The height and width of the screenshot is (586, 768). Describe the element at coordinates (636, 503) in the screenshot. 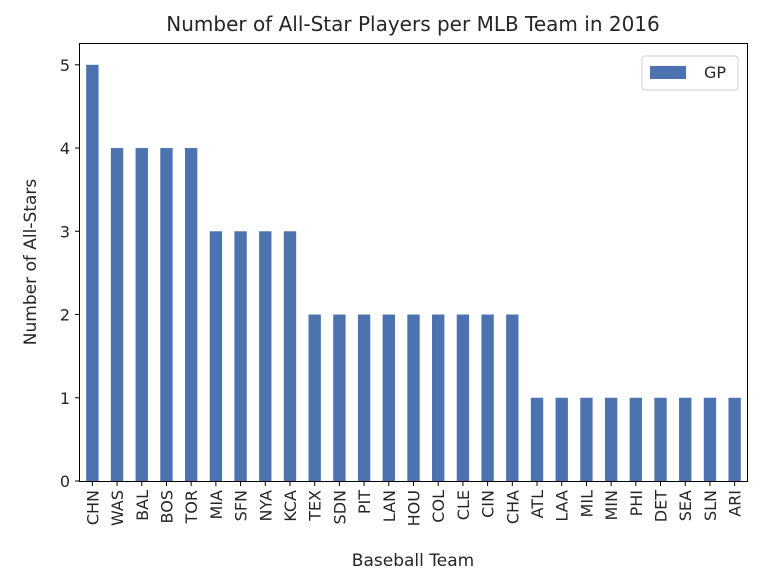

I see `x-tick-label: PHI` at that location.